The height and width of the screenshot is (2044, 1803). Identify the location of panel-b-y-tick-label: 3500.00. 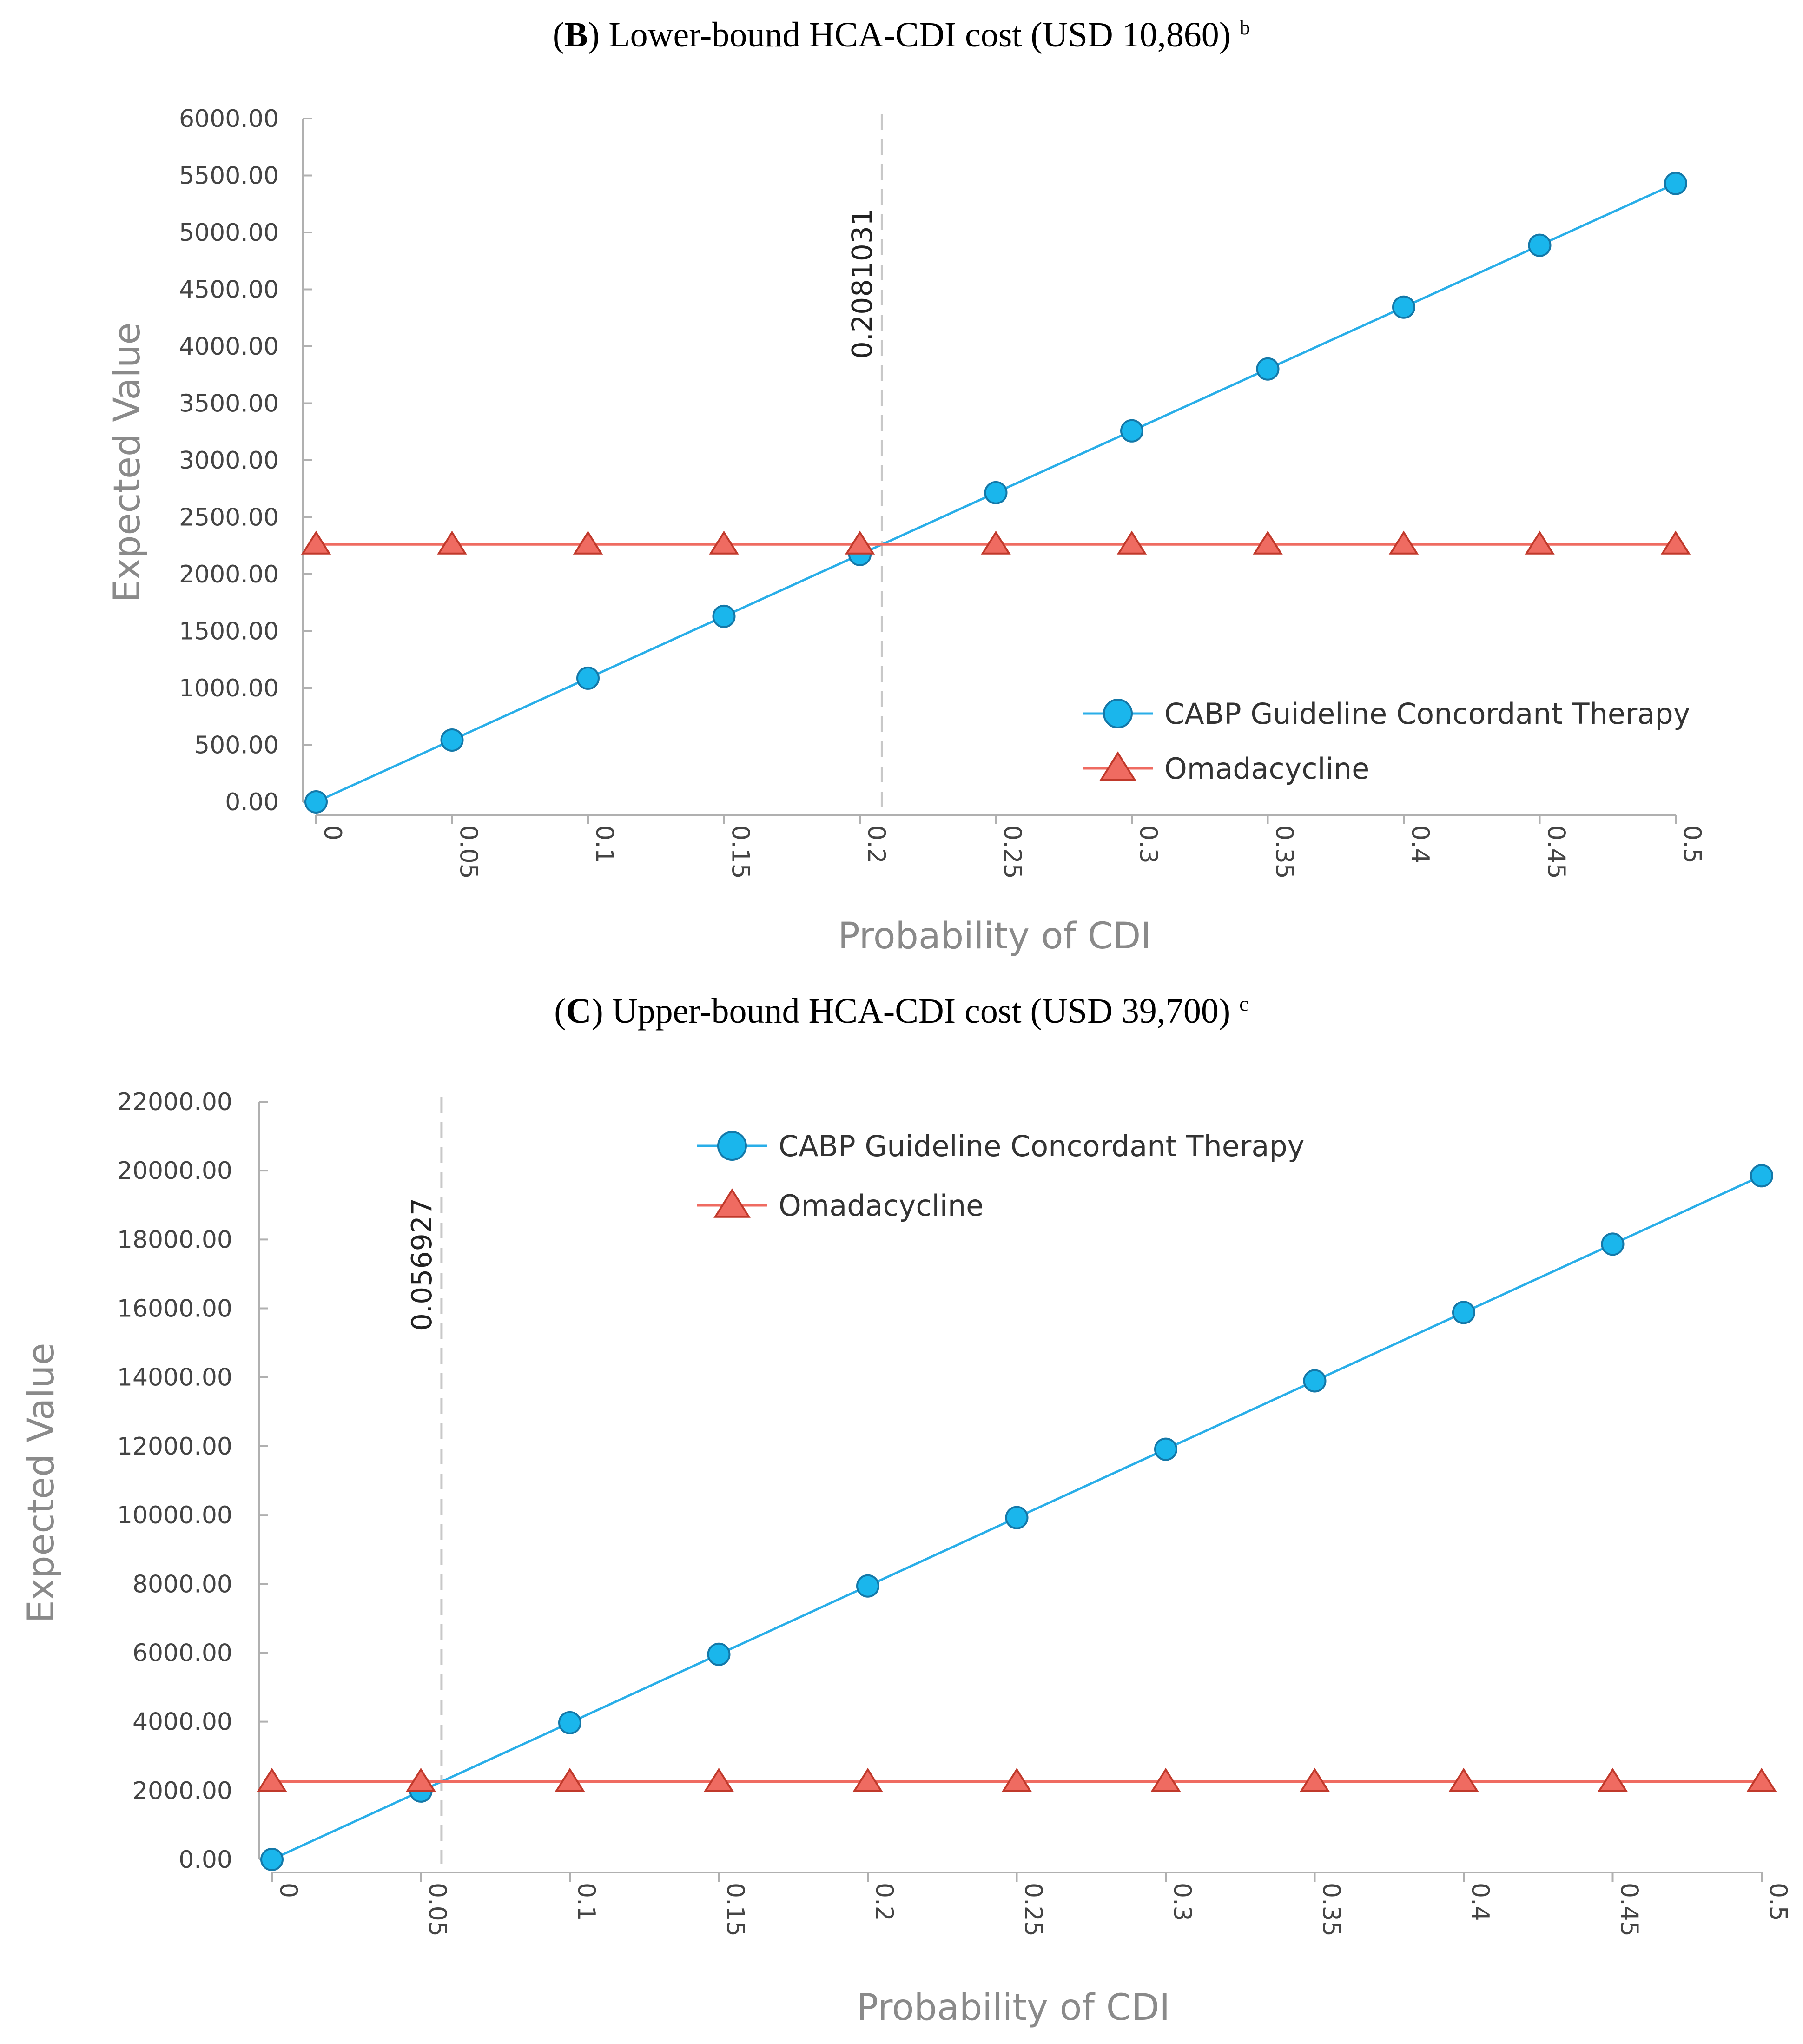
(229, 404).